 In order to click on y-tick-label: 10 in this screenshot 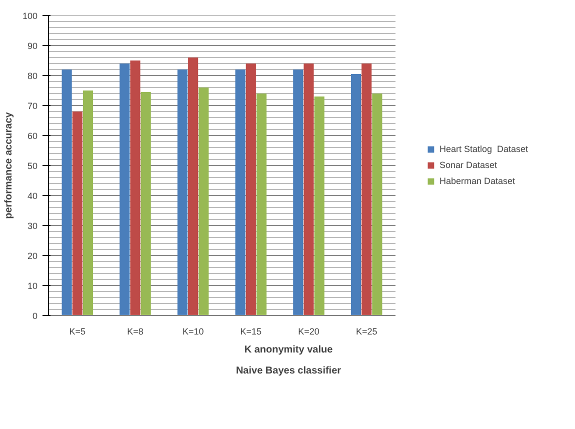, I will do `click(32, 286)`.